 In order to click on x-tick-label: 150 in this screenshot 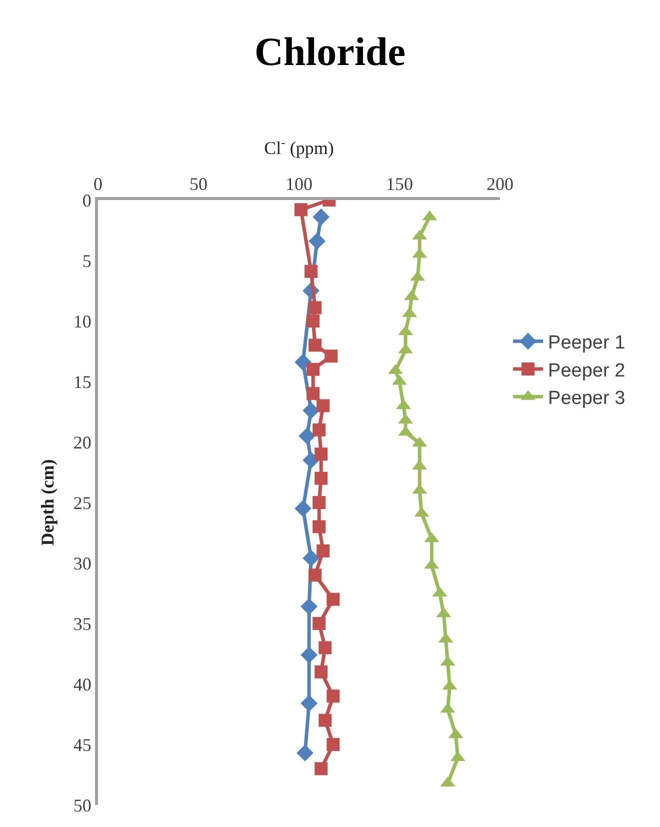, I will do `click(399, 184)`.